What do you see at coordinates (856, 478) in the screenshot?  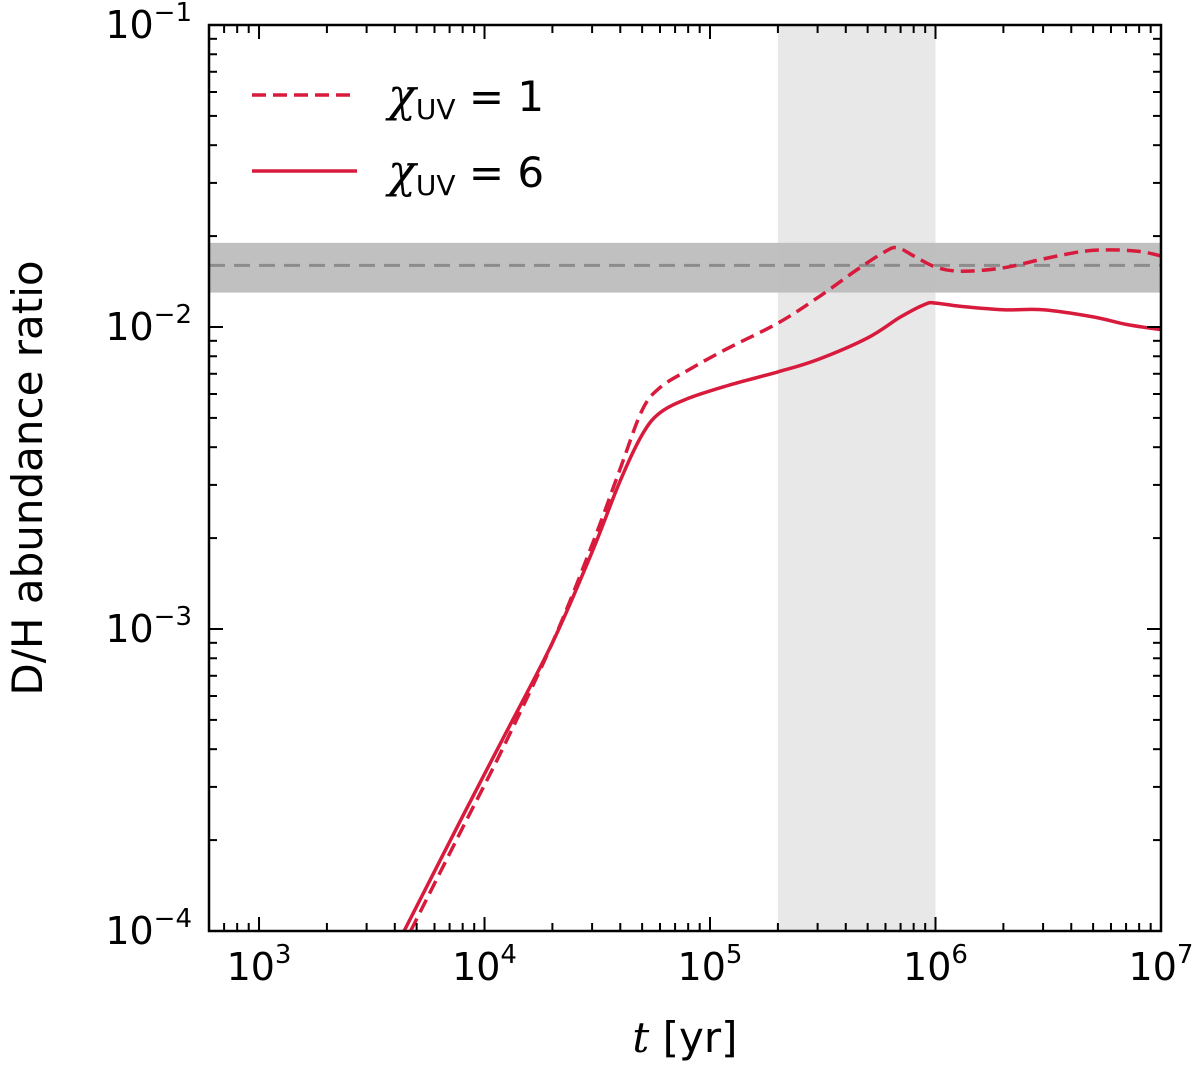 I see `shaded-time-range` at bounding box center [856, 478].